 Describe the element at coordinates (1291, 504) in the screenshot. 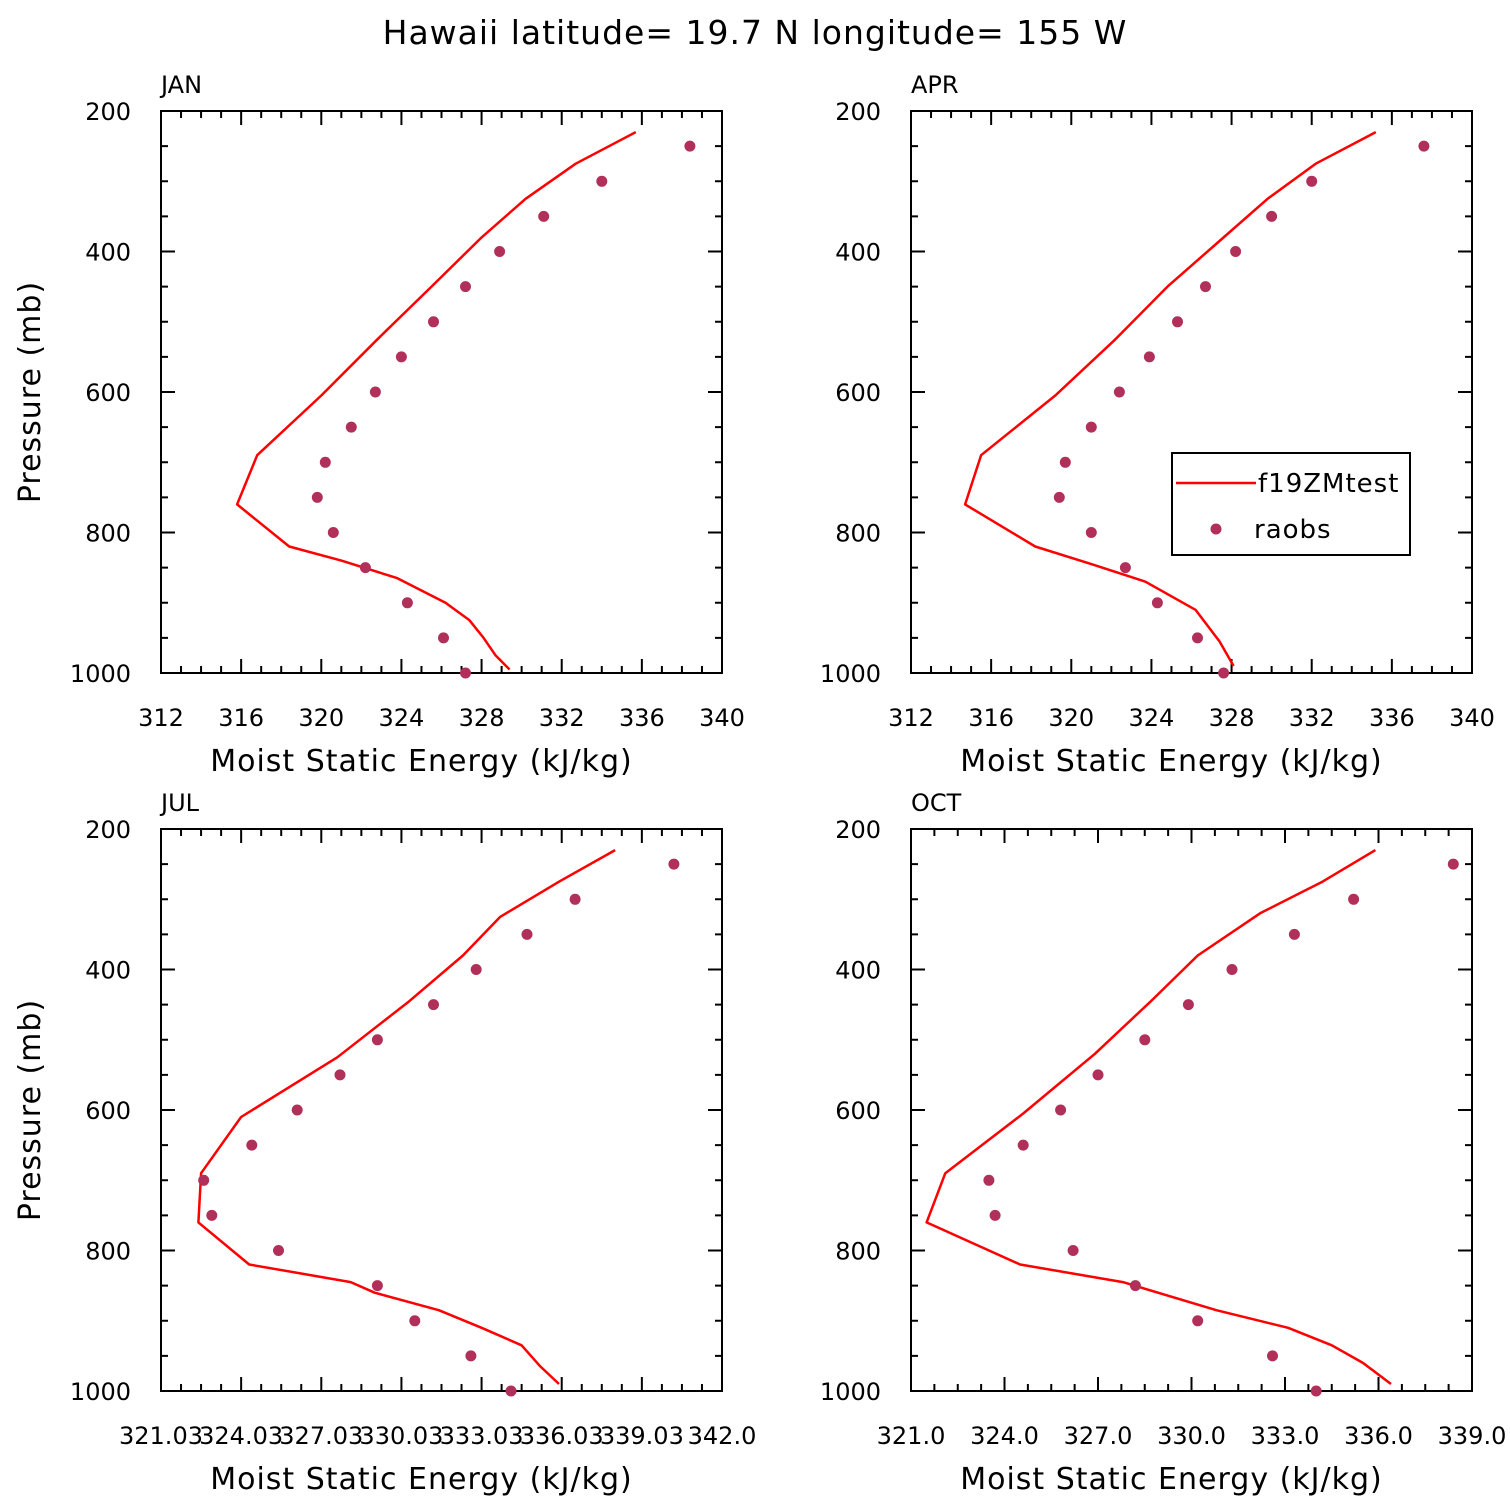

I see `legend-box` at that location.